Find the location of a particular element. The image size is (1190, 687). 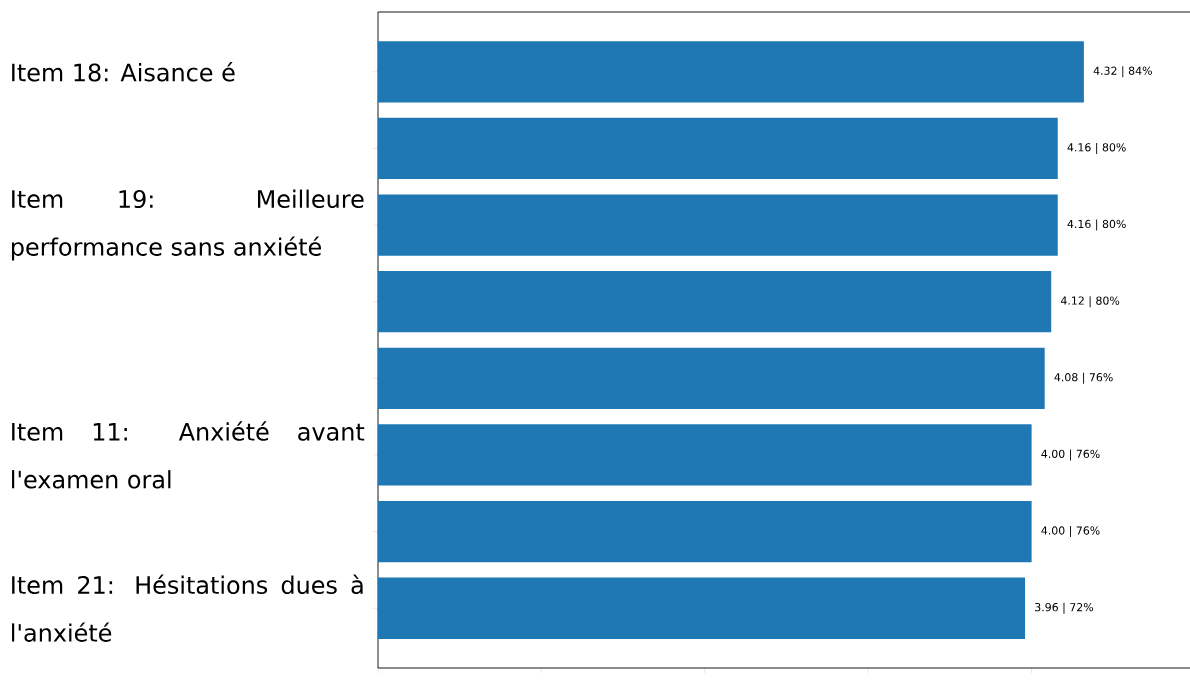

data-label: 4.12 | 80% is located at coordinates (1090, 302).